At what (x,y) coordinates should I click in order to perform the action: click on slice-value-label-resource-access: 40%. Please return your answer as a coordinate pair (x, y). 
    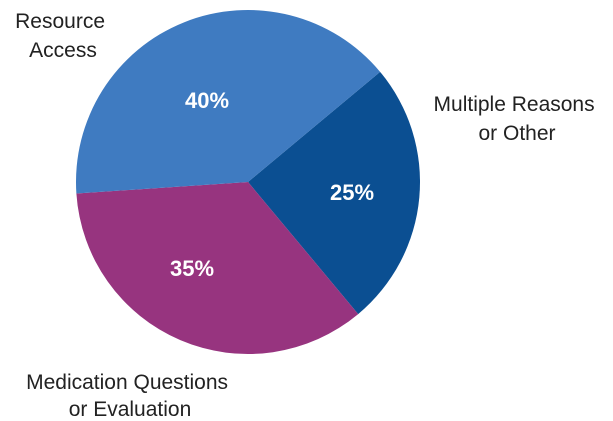
    Looking at the image, I should click on (207, 100).